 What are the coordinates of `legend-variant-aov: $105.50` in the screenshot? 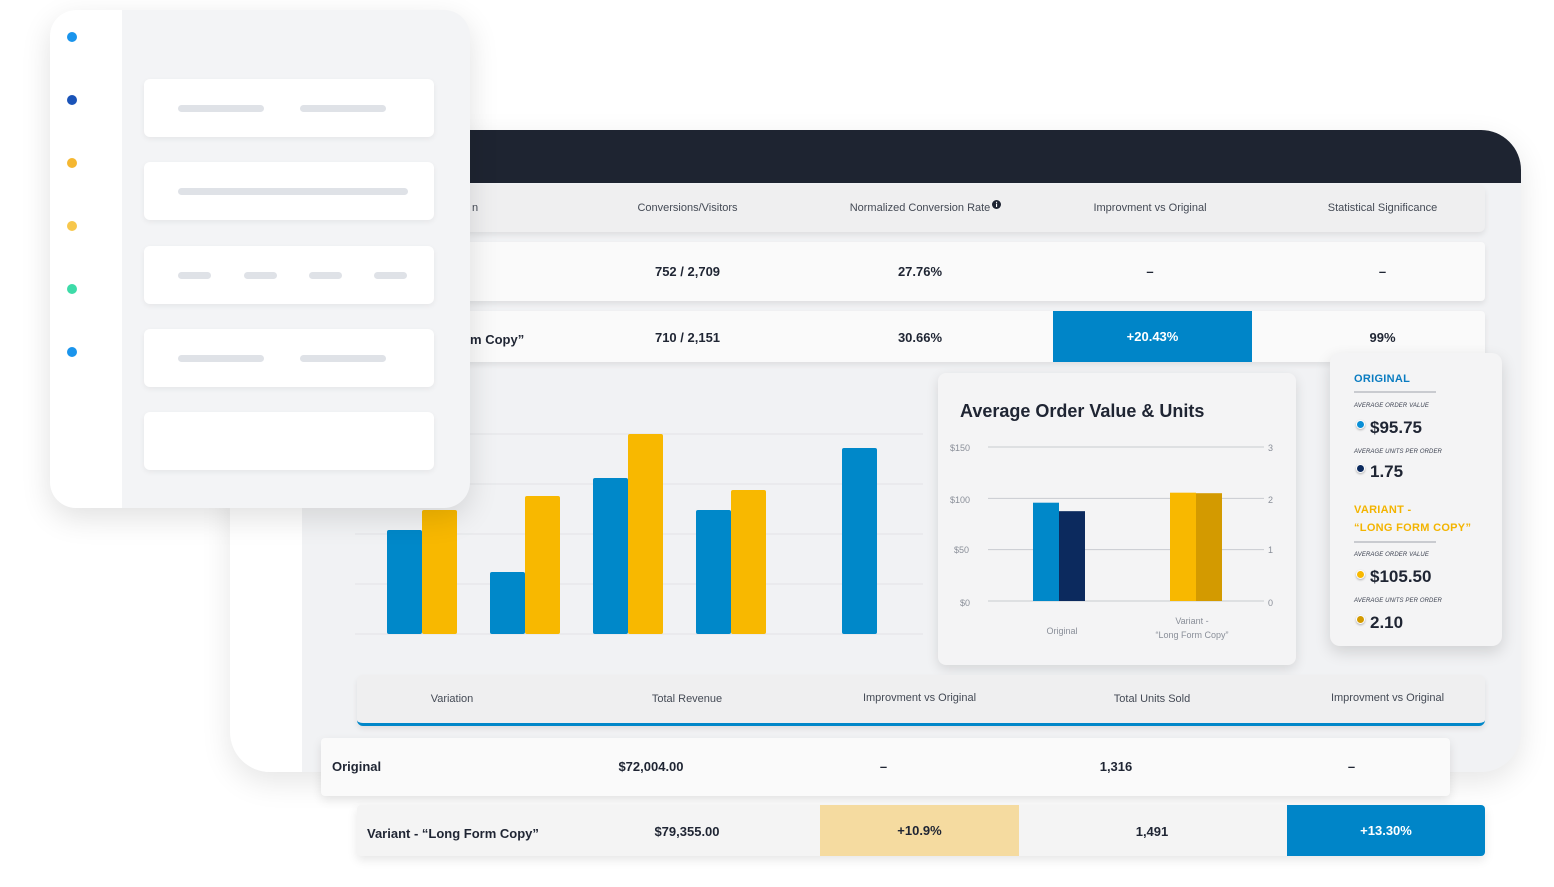 It's located at (1401, 576).